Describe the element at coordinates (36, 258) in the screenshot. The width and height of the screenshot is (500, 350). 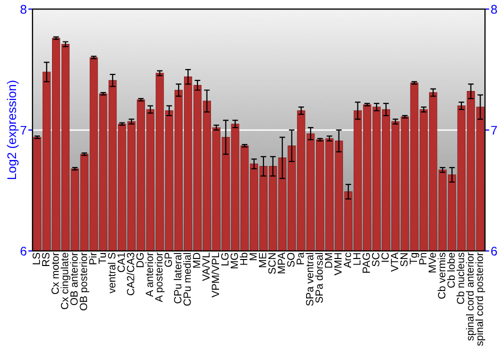
I see `x-tick-label: LS` at that location.